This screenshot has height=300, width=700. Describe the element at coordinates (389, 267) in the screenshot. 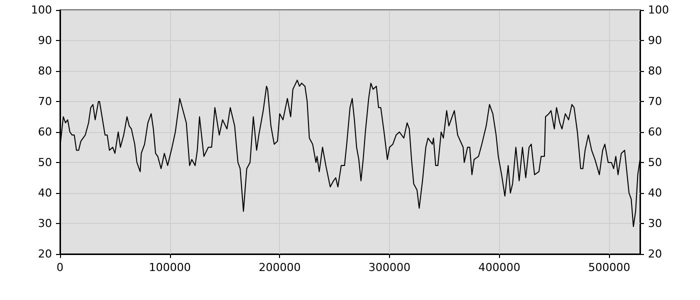

I see `x-tick-label: 300000` at that location.